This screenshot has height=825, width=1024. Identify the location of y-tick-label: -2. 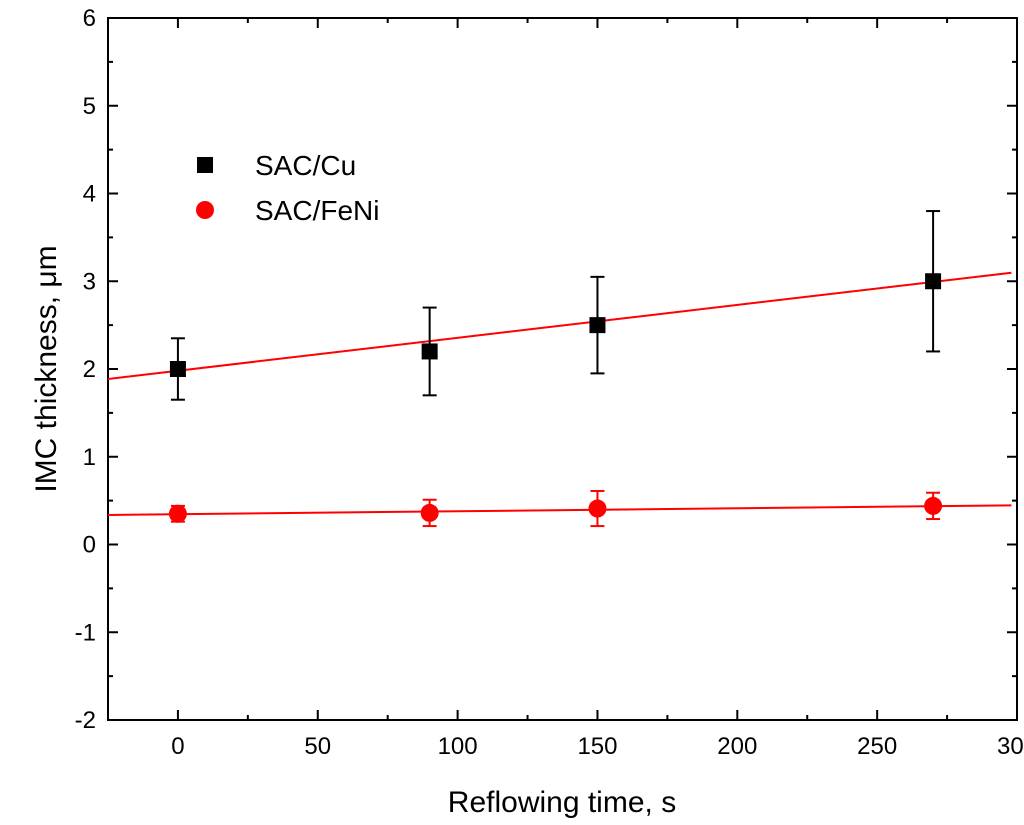
(85, 720).